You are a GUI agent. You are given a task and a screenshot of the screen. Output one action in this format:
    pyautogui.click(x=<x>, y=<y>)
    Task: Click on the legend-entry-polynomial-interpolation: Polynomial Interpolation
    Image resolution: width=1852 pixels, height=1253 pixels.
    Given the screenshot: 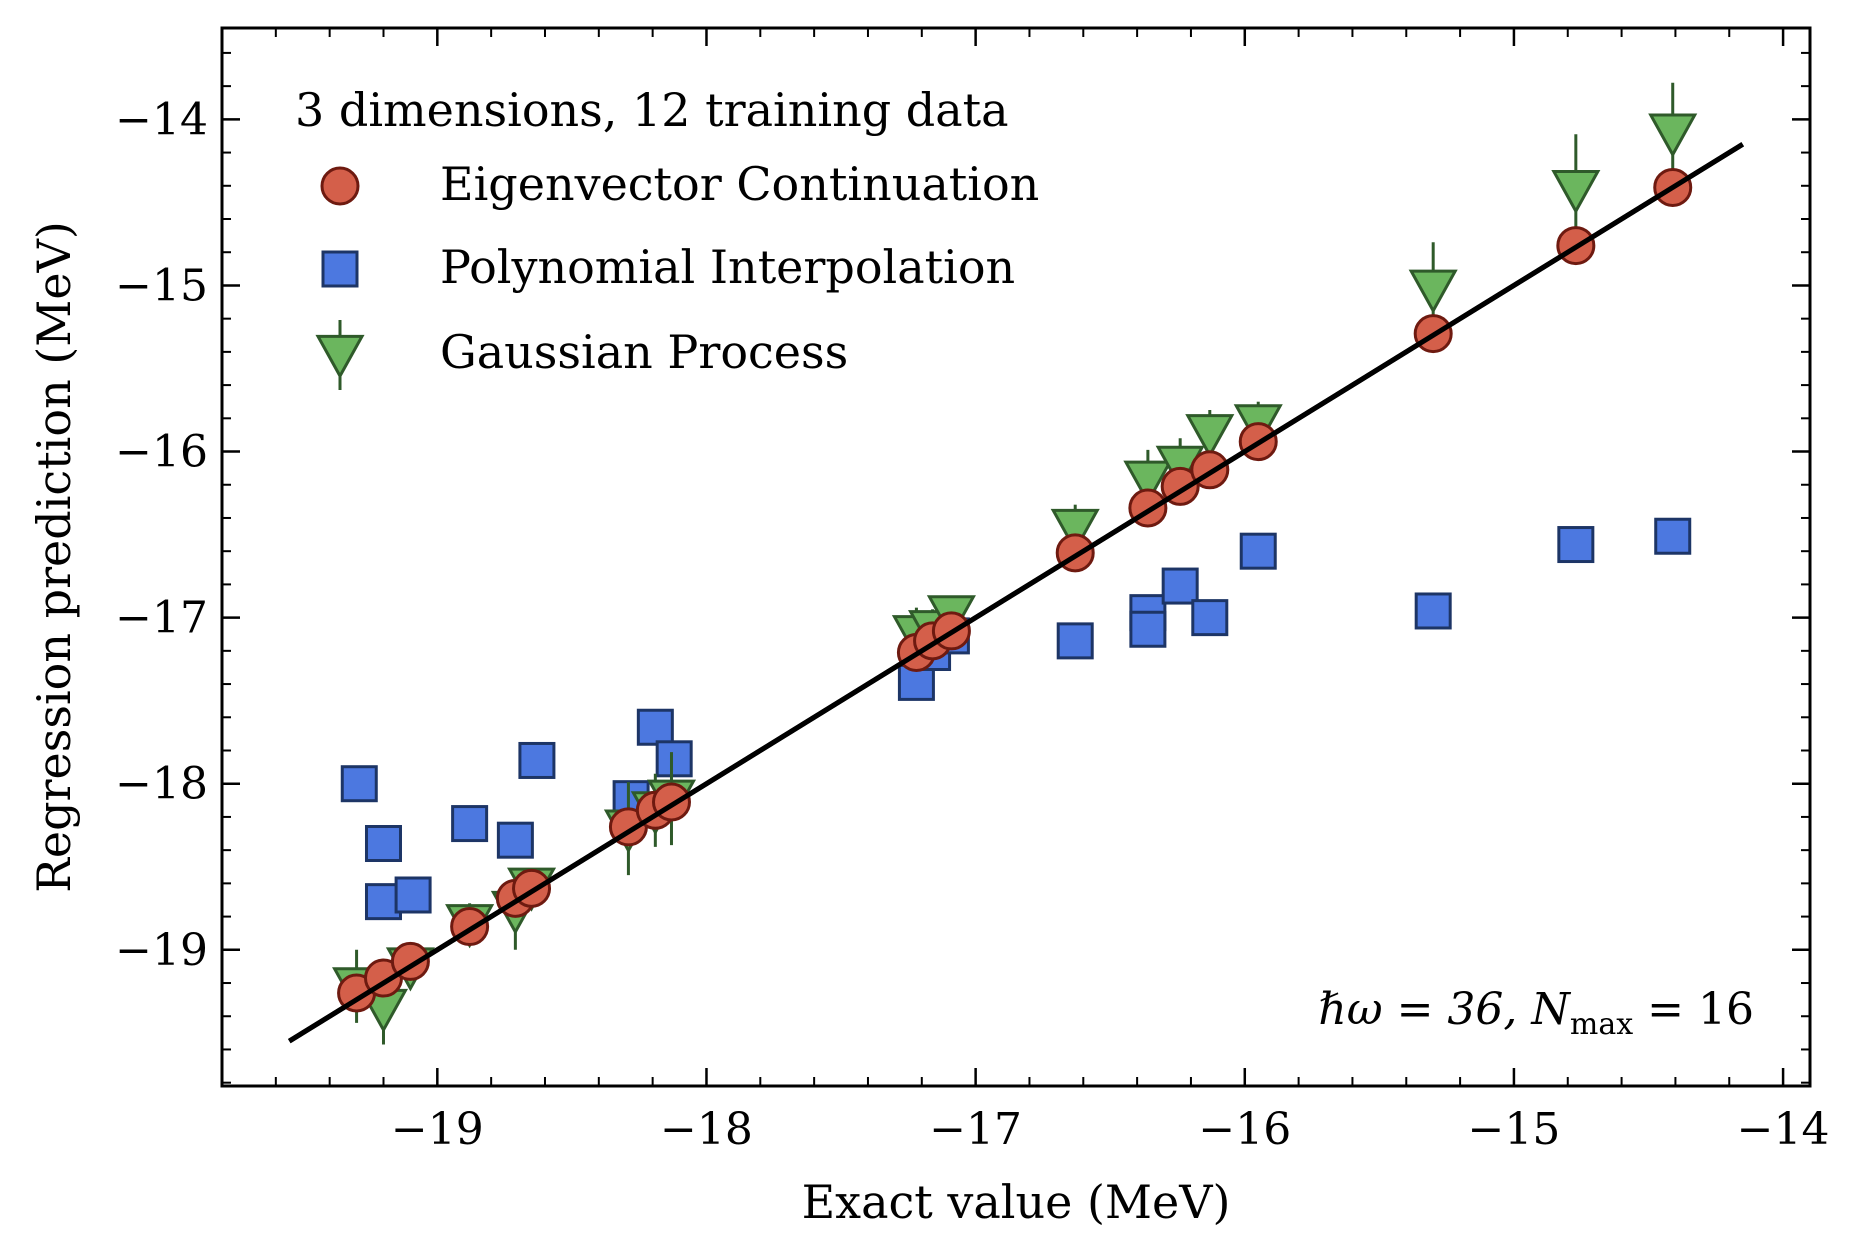 What is the action you would take?
    pyautogui.click(x=668, y=267)
    